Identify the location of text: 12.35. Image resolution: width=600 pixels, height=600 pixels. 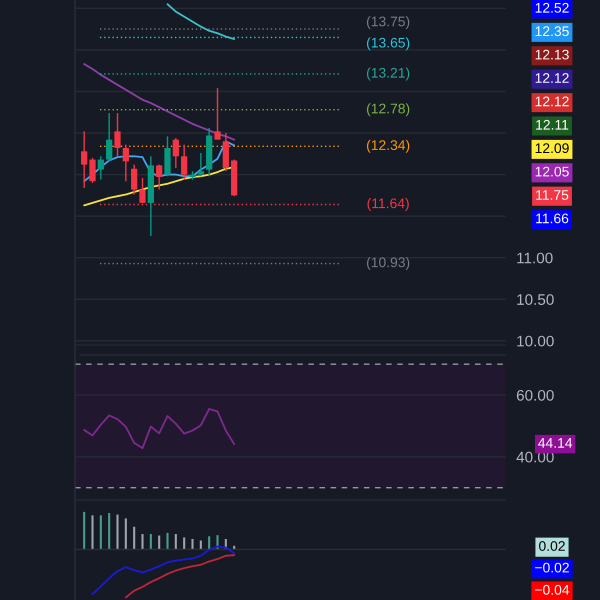
(552, 31).